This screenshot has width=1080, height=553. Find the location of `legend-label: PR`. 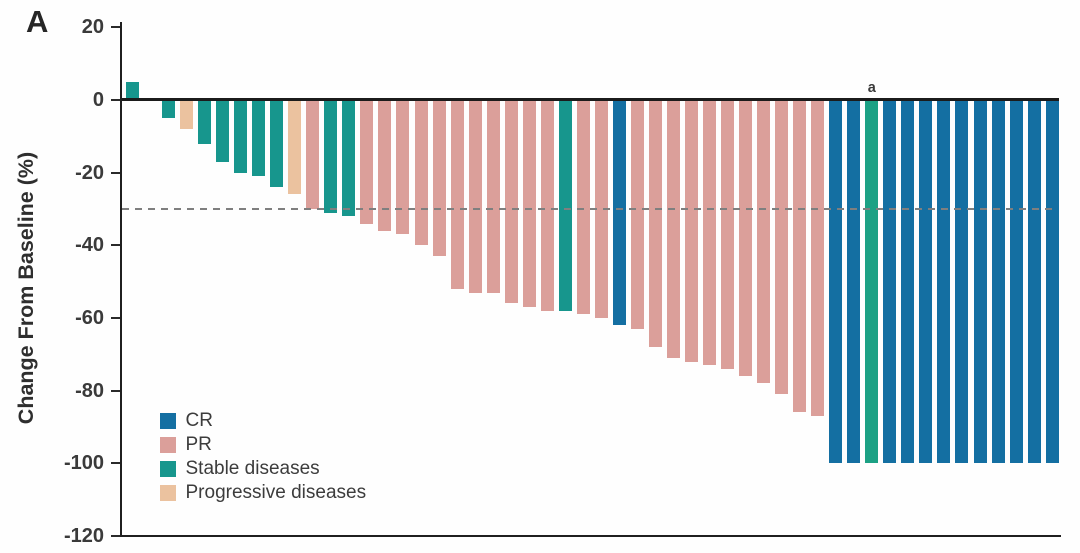

legend-label: PR is located at coordinates (198, 444).